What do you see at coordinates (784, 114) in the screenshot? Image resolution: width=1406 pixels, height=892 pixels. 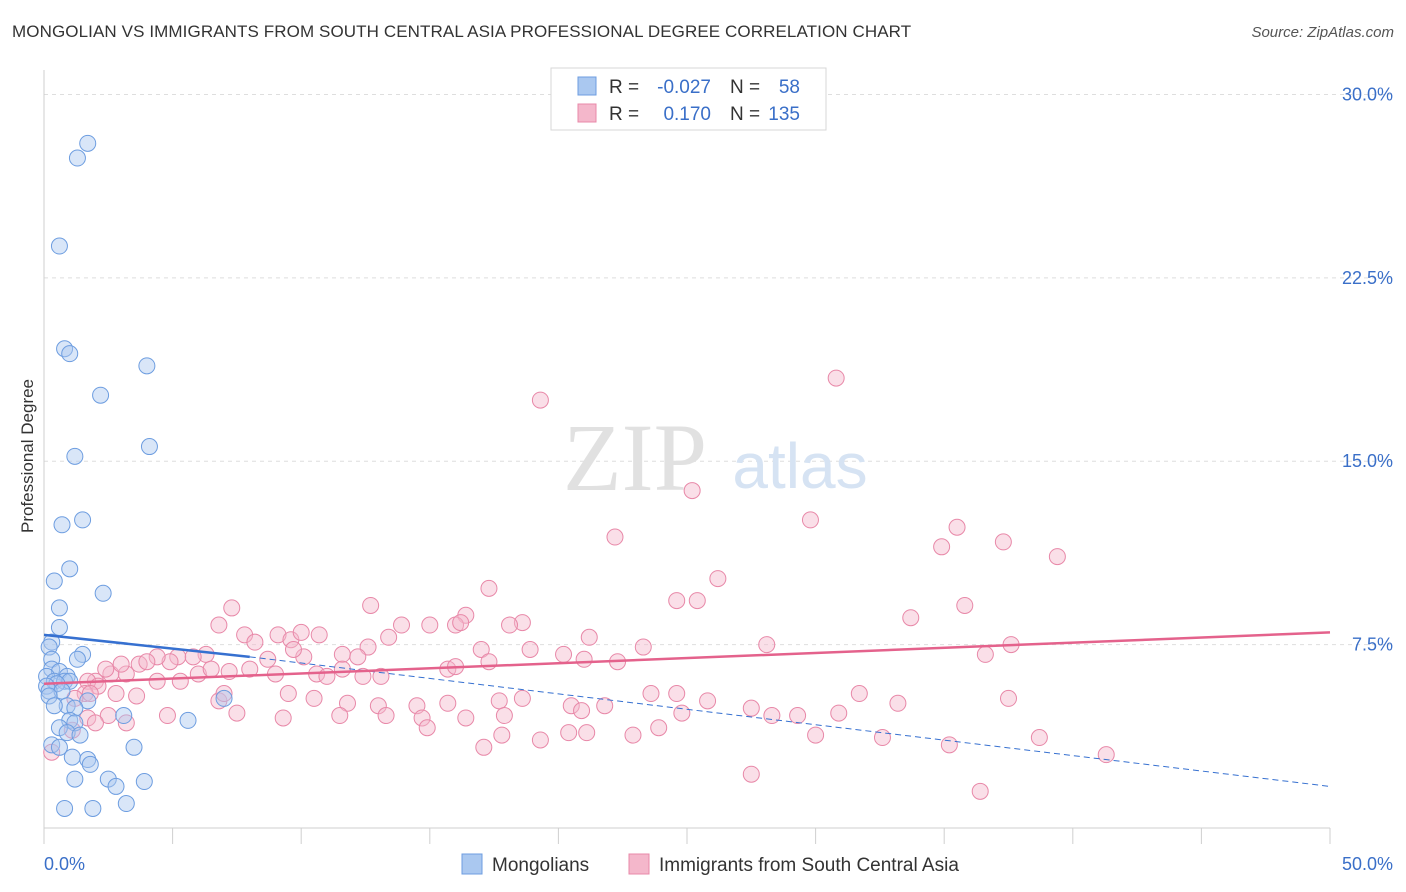 I see `legend-pink-n-value: 135` at bounding box center [784, 114].